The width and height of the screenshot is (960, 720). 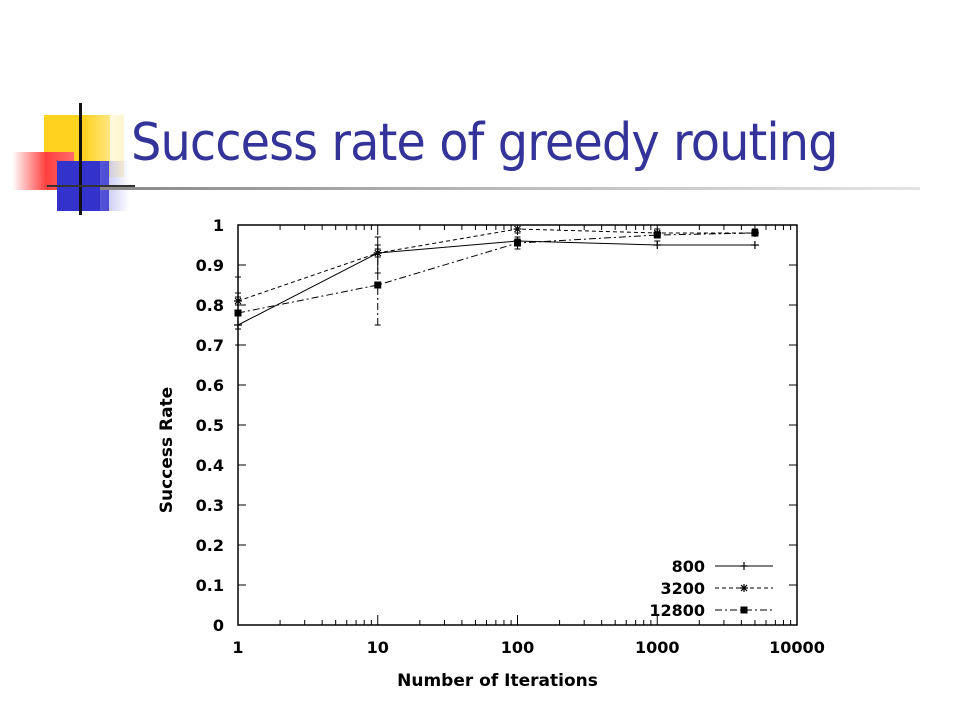 What do you see at coordinates (510, 188) in the screenshot?
I see `title-underline` at bounding box center [510, 188].